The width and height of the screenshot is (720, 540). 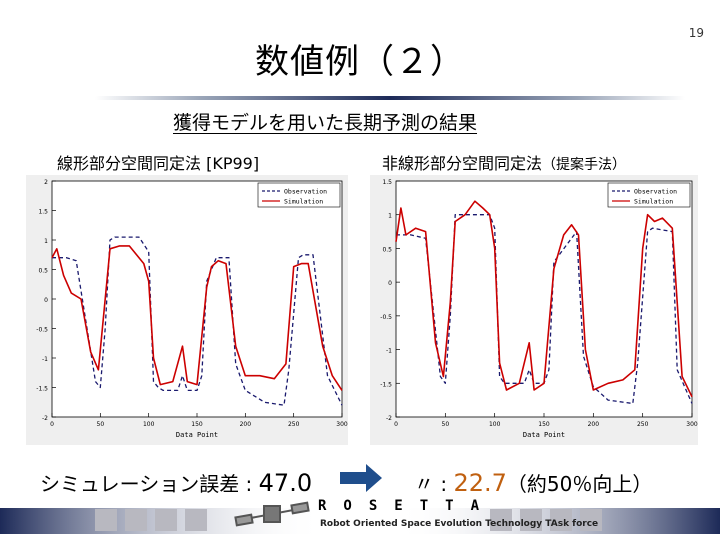 I want to click on footer-bar, so click(x=360, y=521).